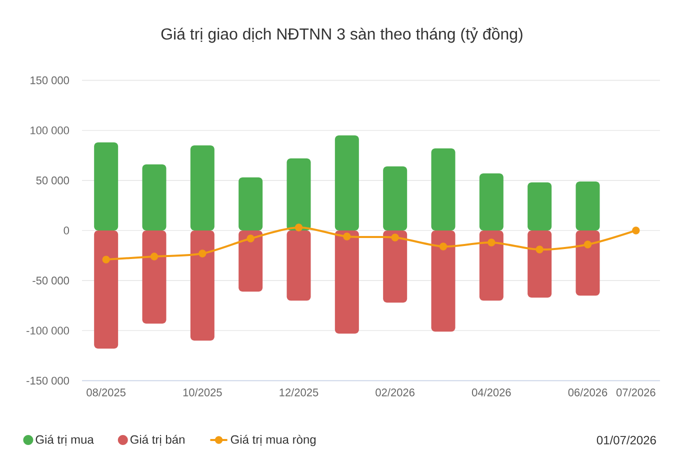 The height and width of the screenshot is (459, 684). I want to click on x-tick-label: 12/2025, so click(299, 392).